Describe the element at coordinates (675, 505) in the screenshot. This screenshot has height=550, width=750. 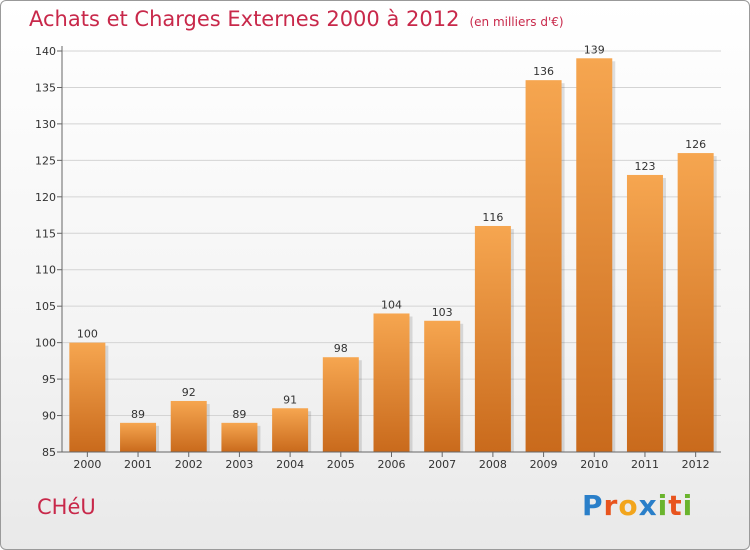
I see `logo-letter: t` at that location.